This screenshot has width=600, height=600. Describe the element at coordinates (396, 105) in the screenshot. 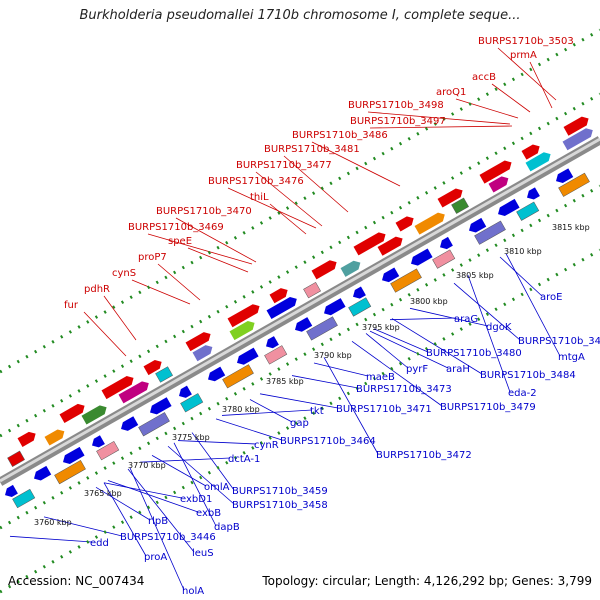

I see `forward-gene-label: BURPS1710b_3498` at that location.